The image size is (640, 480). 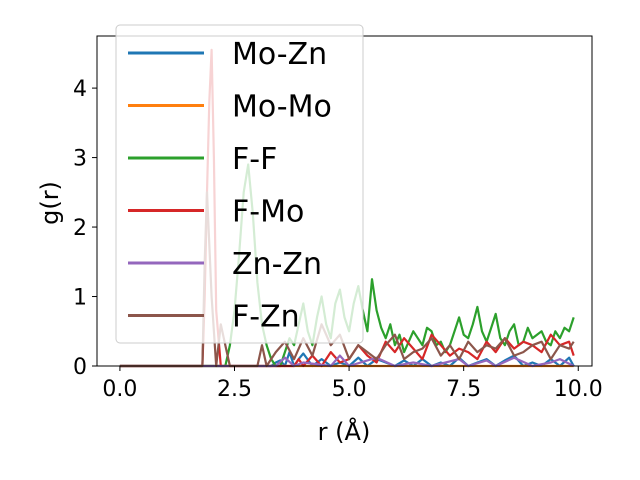 What do you see at coordinates (80, 367) in the screenshot?
I see `y-tick-label: 0` at bounding box center [80, 367].